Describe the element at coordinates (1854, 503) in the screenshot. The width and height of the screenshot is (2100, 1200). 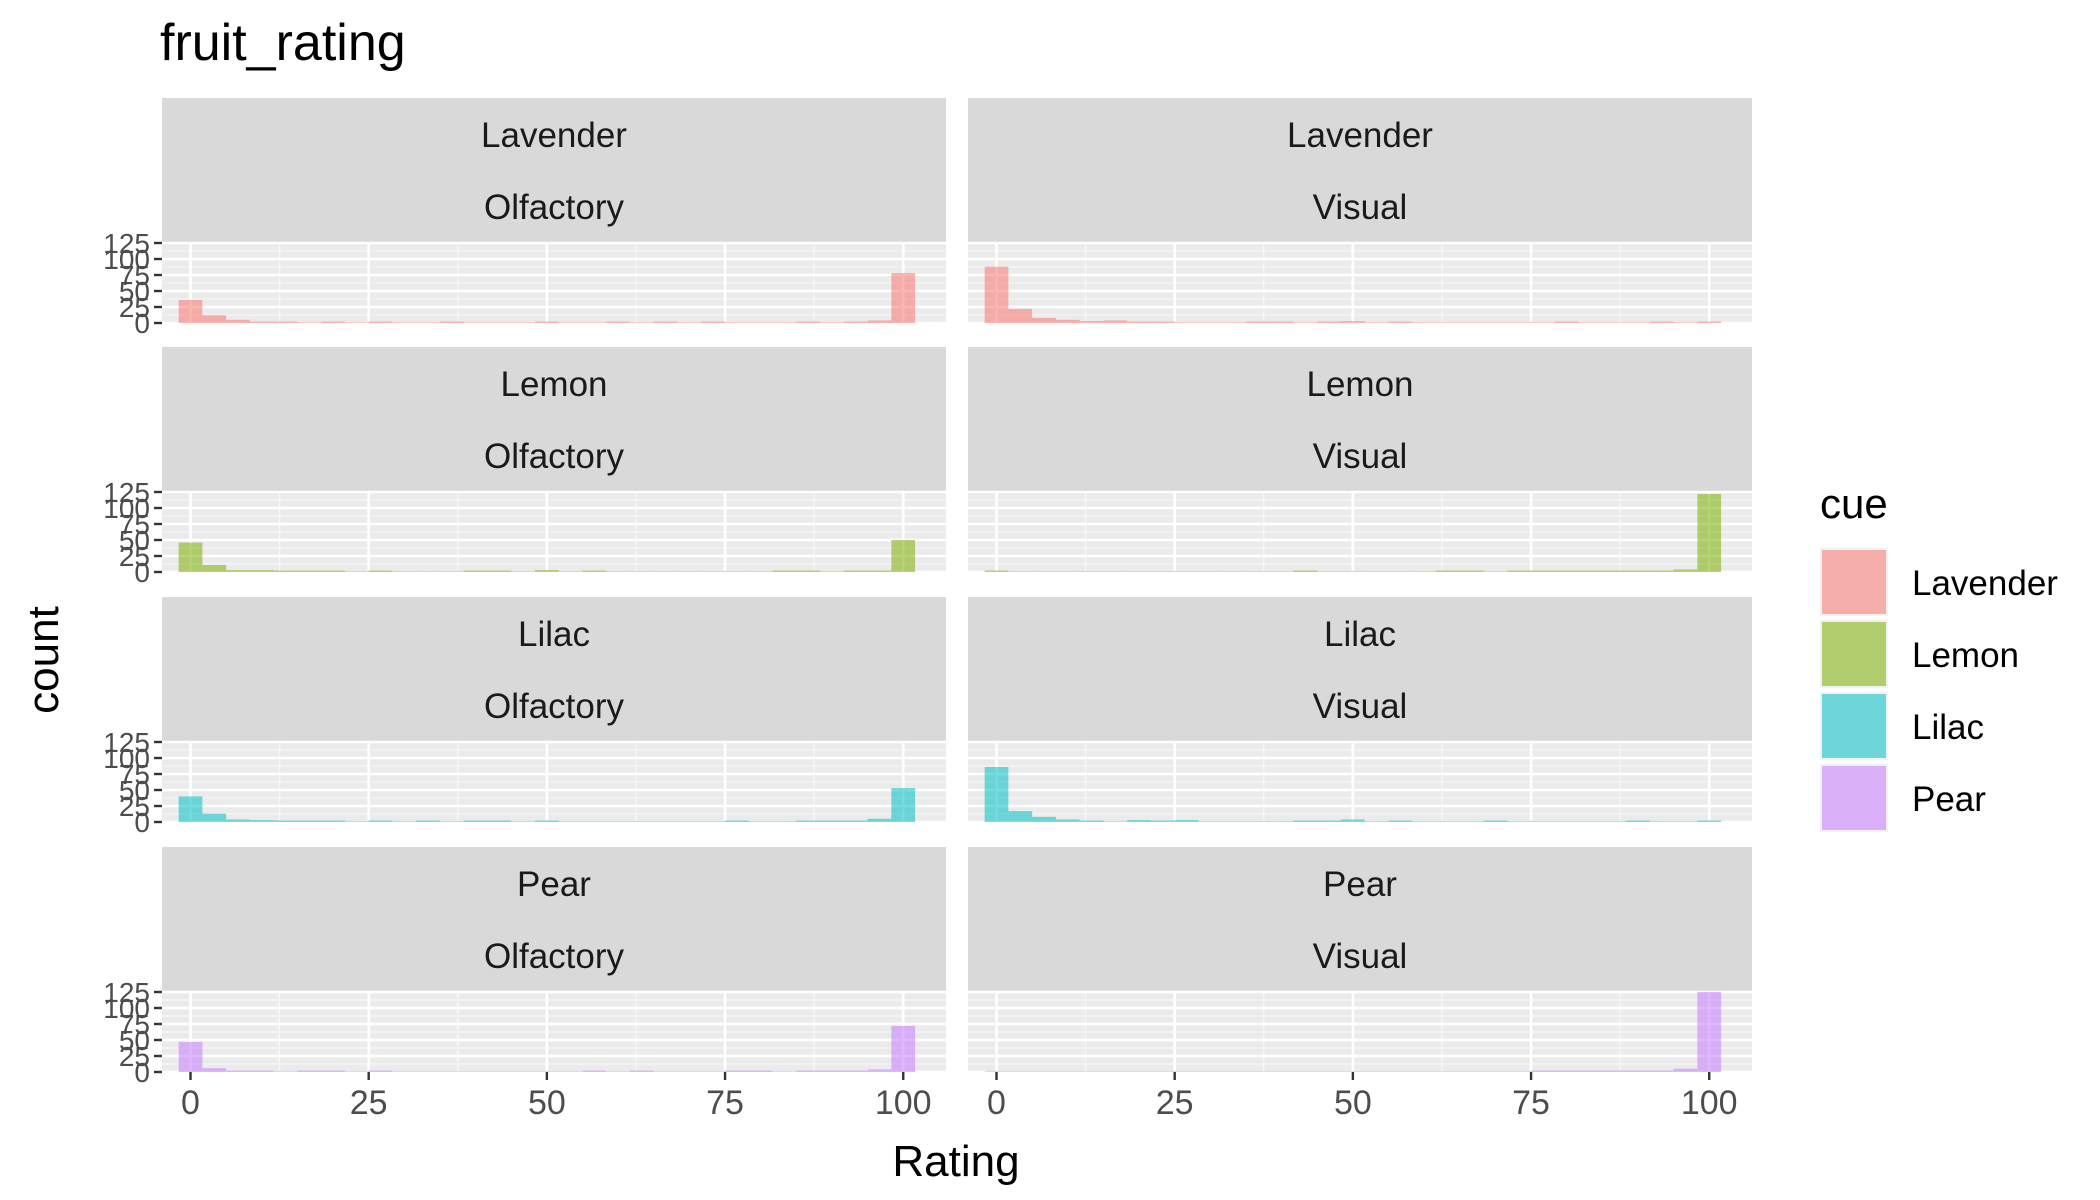
I see `legend-title: cue` at that location.